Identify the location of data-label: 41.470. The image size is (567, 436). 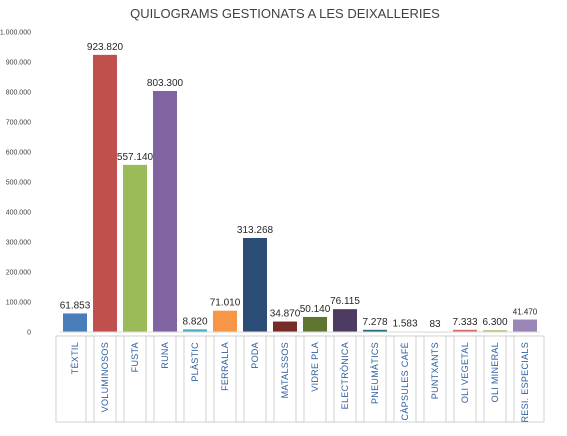
(525, 312).